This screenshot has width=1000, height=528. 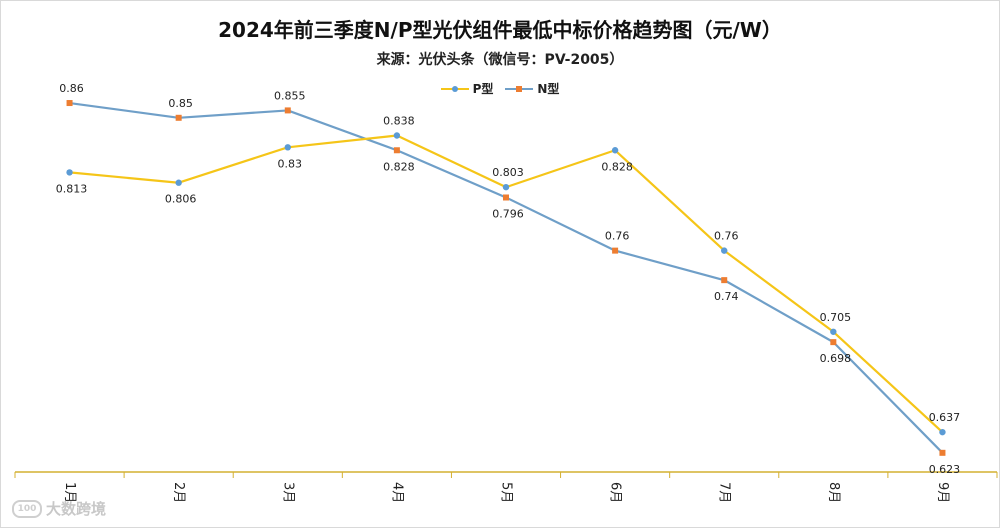 I want to click on data-label-n: 0.74, so click(x=726, y=296).